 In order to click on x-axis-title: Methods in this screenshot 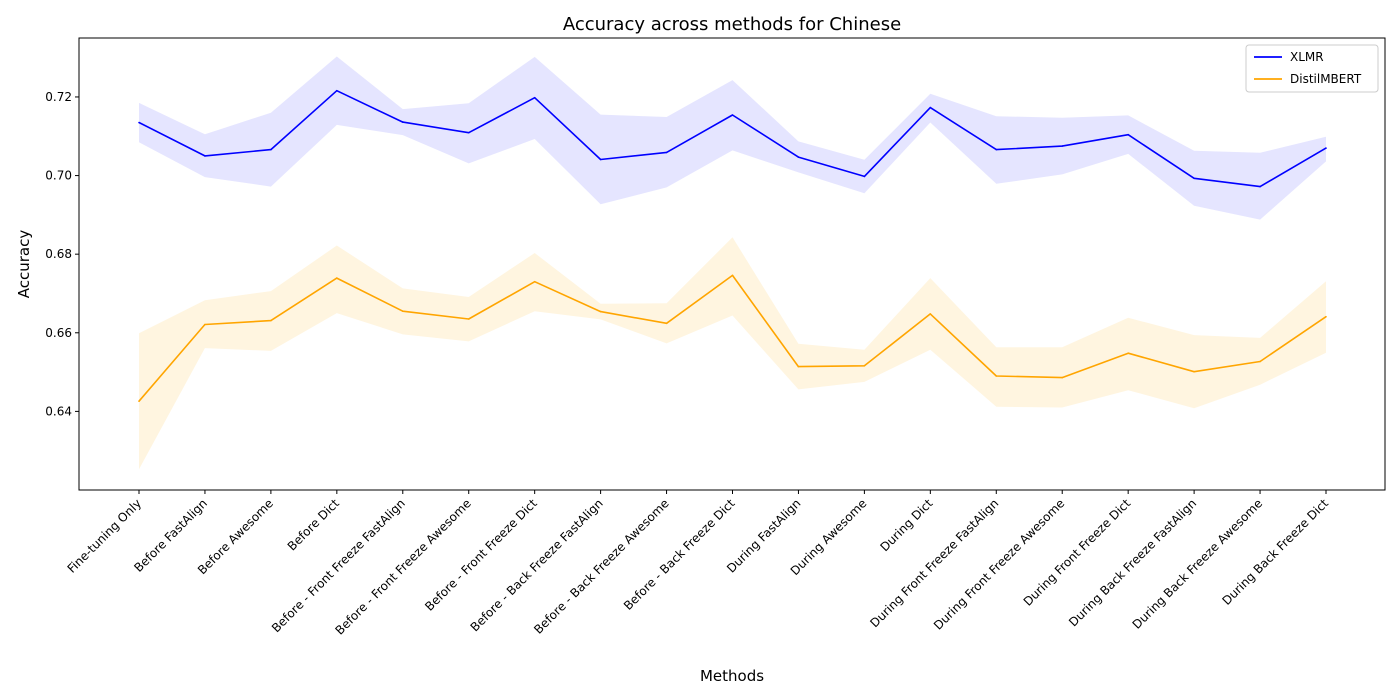, I will do `click(732, 676)`.